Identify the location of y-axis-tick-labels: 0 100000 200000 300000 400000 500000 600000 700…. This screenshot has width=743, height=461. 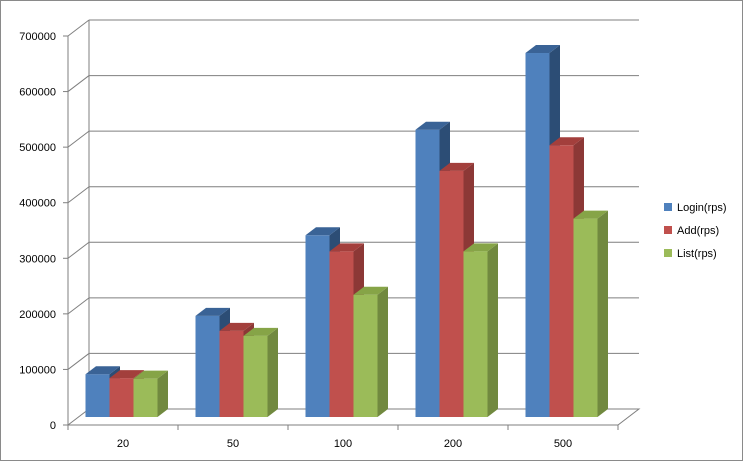
(37, 231).